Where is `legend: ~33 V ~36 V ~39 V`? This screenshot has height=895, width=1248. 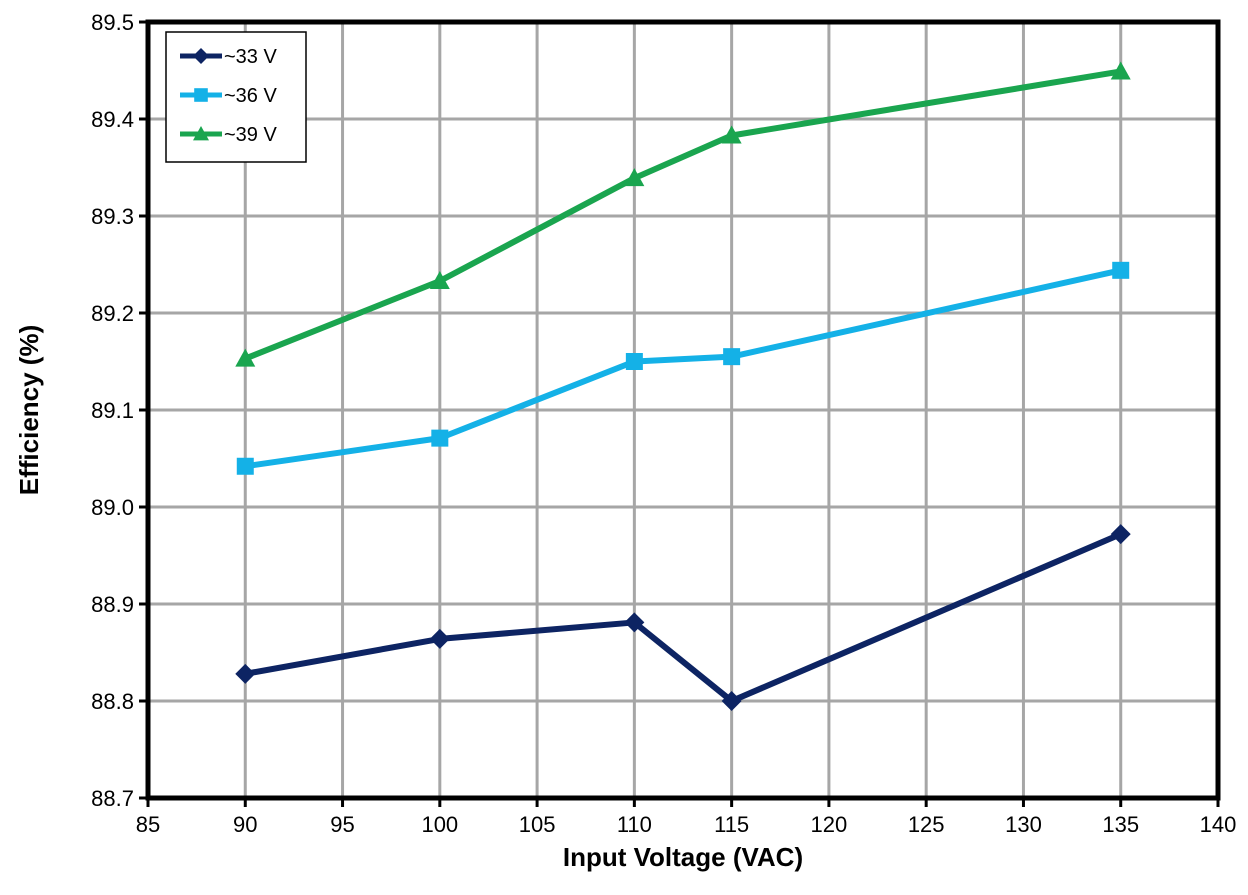
legend: ~33 V ~36 V ~39 V is located at coordinates (236, 97).